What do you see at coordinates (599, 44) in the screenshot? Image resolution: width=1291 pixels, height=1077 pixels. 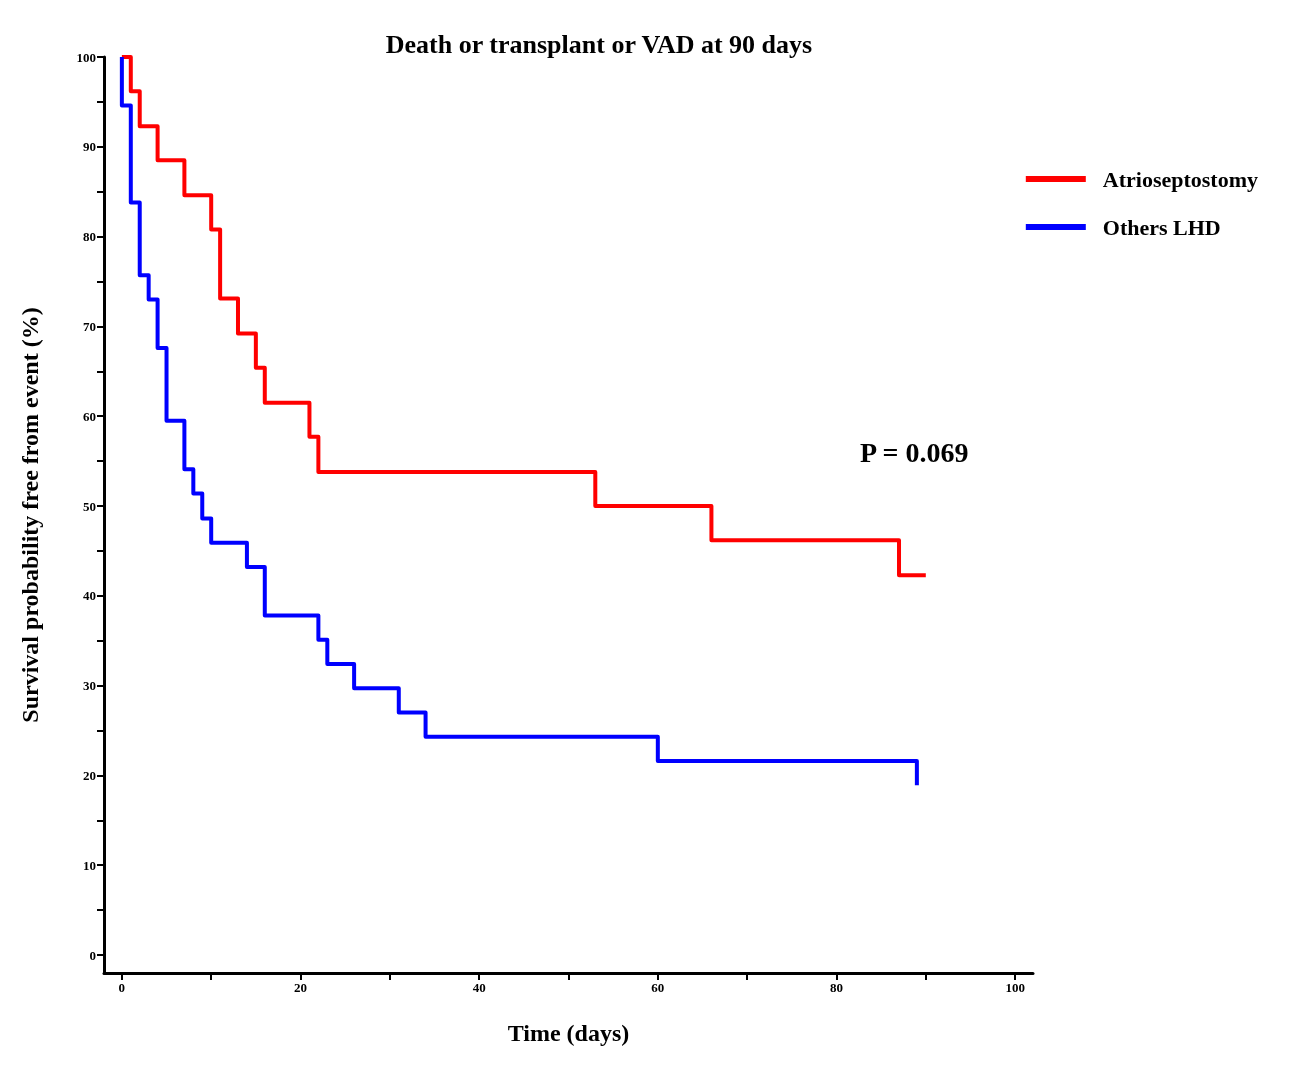 I see `chart-title: Death or transplant or VAD at 90 days` at bounding box center [599, 44].